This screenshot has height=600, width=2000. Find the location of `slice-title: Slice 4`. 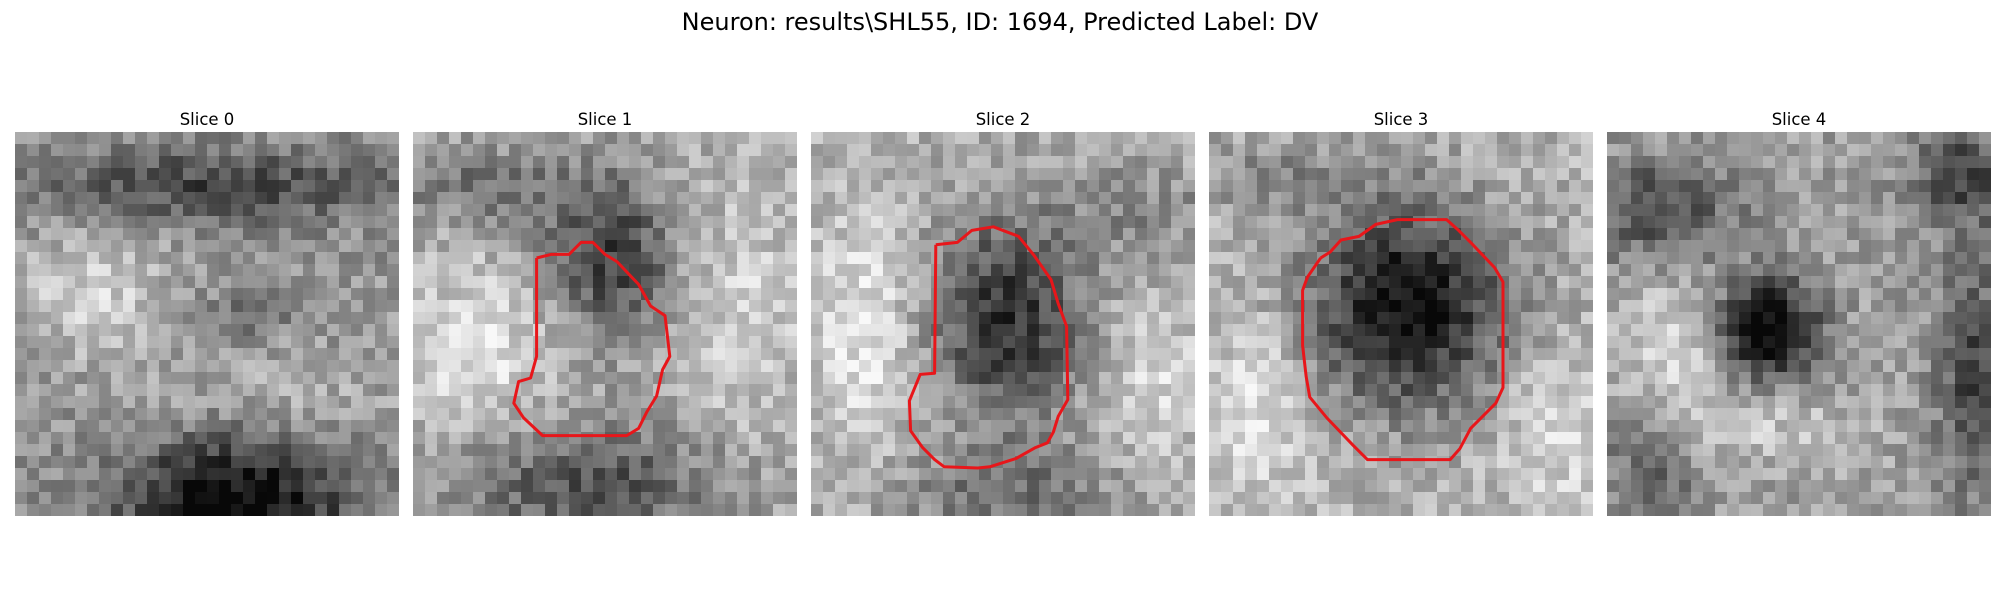

slice-title: Slice 4 is located at coordinates (1799, 119).